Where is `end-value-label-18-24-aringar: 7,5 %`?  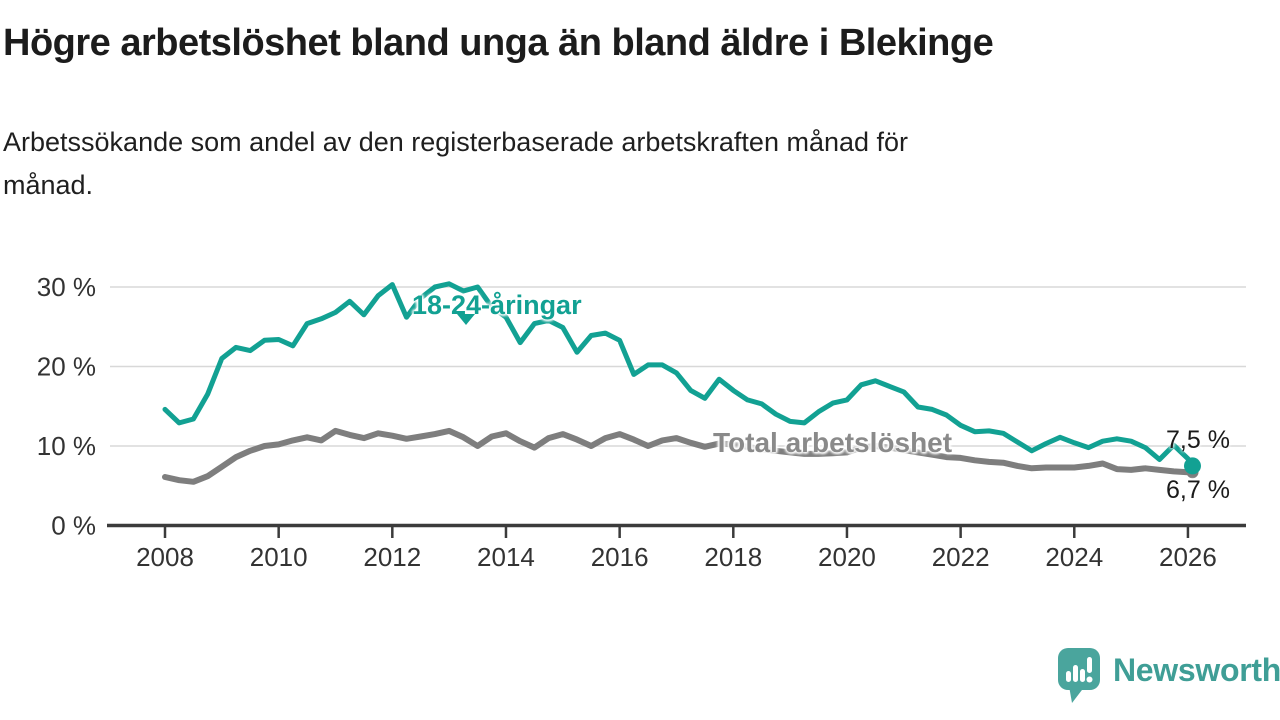
end-value-label-18-24-aringar: 7,5 % is located at coordinates (1198, 440).